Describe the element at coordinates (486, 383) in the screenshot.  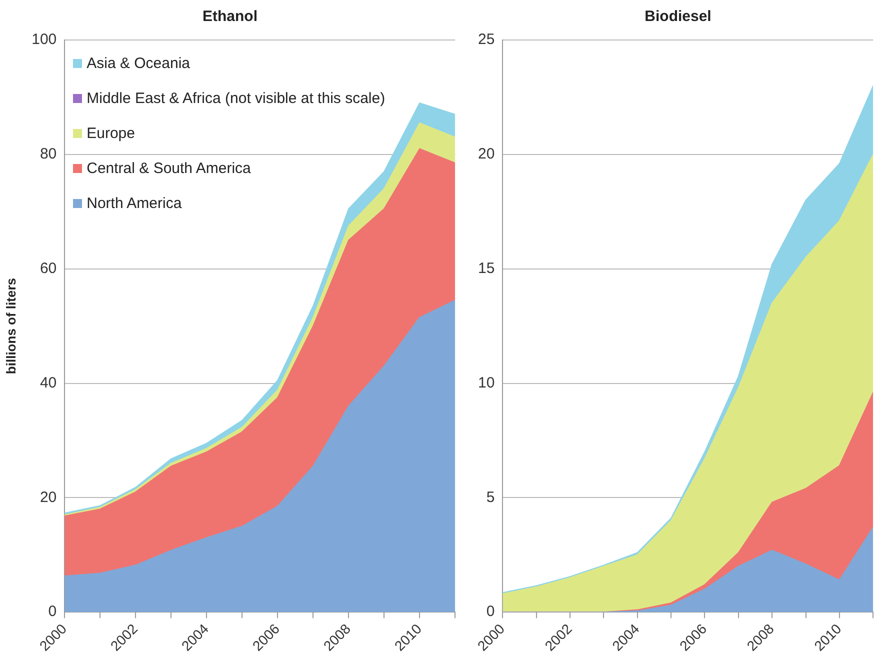
I see `y-tick-label: 10` at that location.